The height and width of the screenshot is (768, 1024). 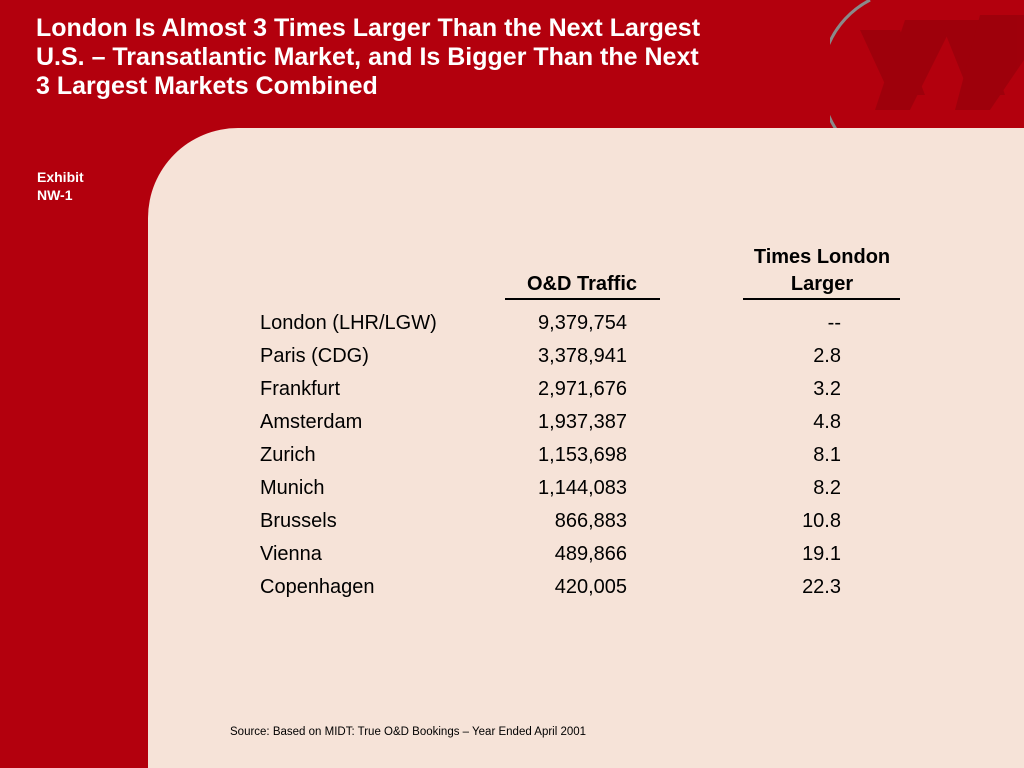 What do you see at coordinates (300, 389) in the screenshot?
I see `market-cell: Frankfurt` at bounding box center [300, 389].